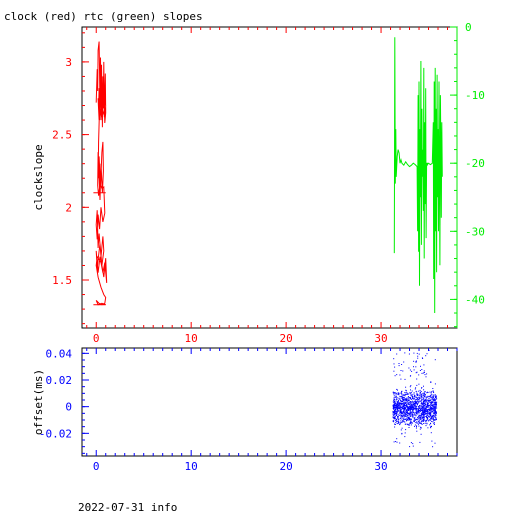  What do you see at coordinates (285, 338) in the screenshot?
I see `x-tick-label: 20` at bounding box center [285, 338].